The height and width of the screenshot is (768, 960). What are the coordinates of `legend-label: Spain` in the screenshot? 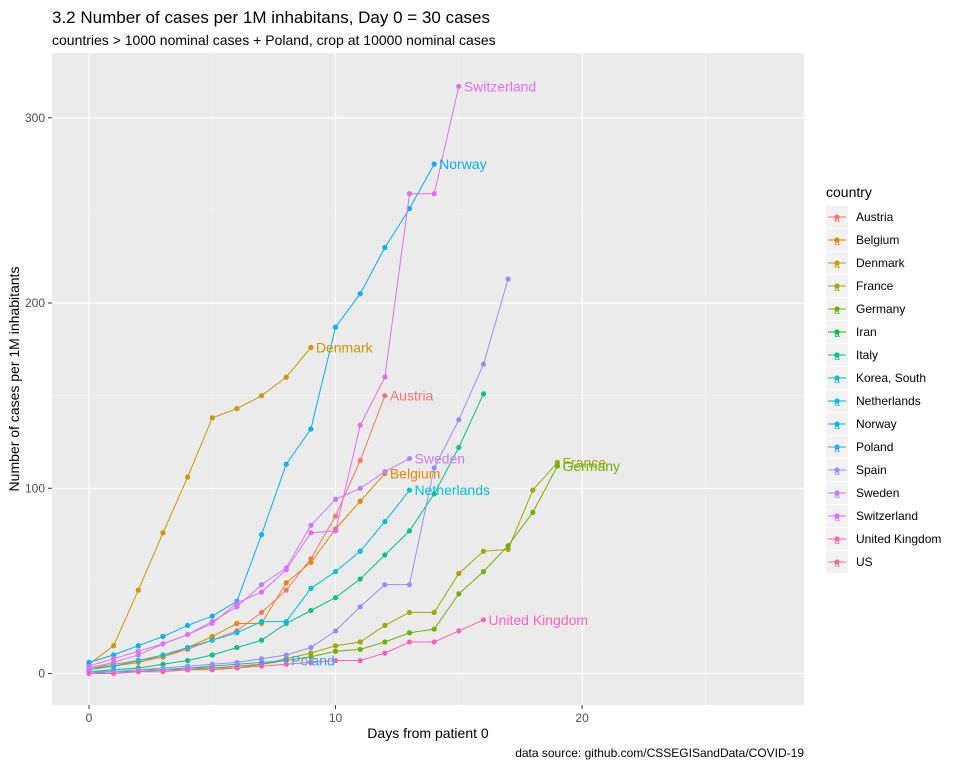 It's located at (871, 470).